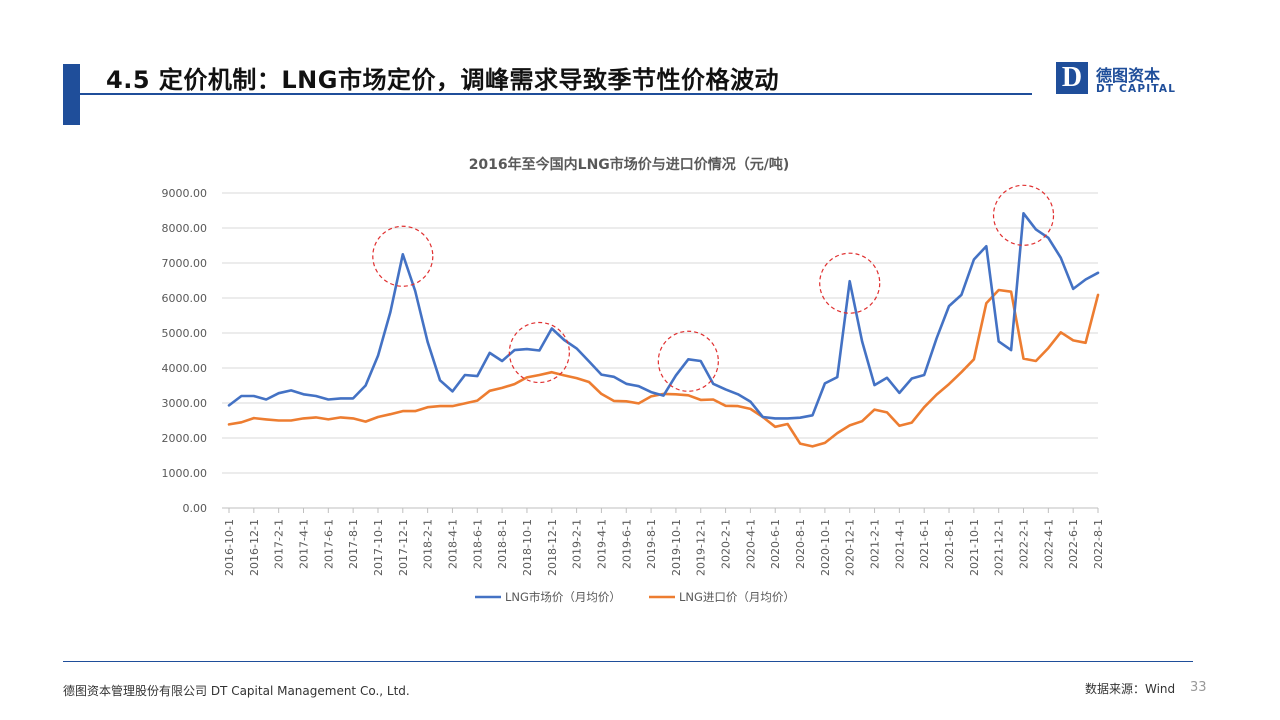  What do you see at coordinates (185, 473) in the screenshot?
I see `y-tick-label: 1000.00` at bounding box center [185, 473].